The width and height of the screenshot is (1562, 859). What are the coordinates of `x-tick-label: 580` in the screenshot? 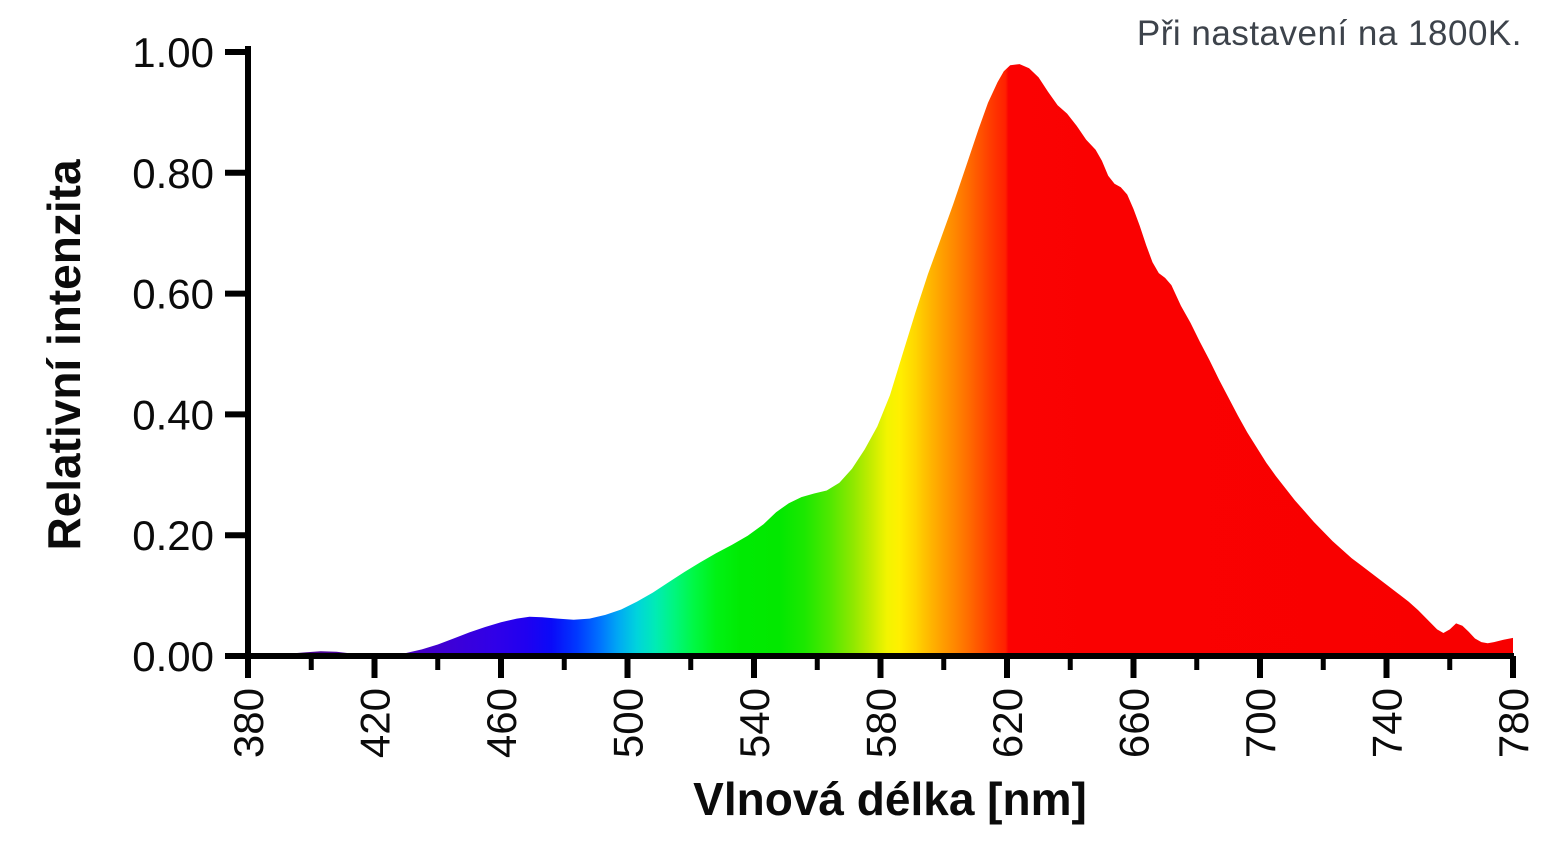 It's located at (881, 723).